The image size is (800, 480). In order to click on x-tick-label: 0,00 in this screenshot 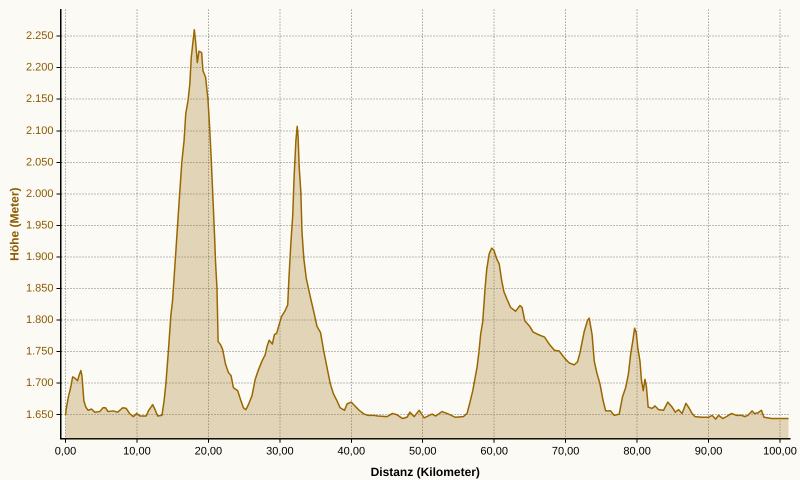, I will do `click(65, 451)`.